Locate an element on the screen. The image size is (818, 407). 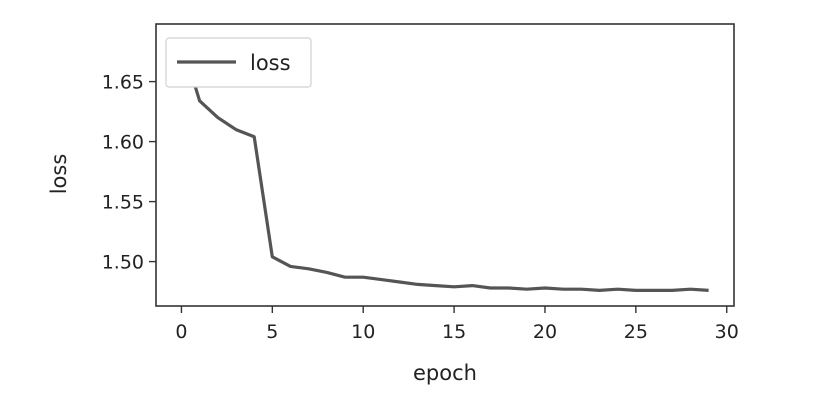
x-tick-label: 0 is located at coordinates (181, 332).